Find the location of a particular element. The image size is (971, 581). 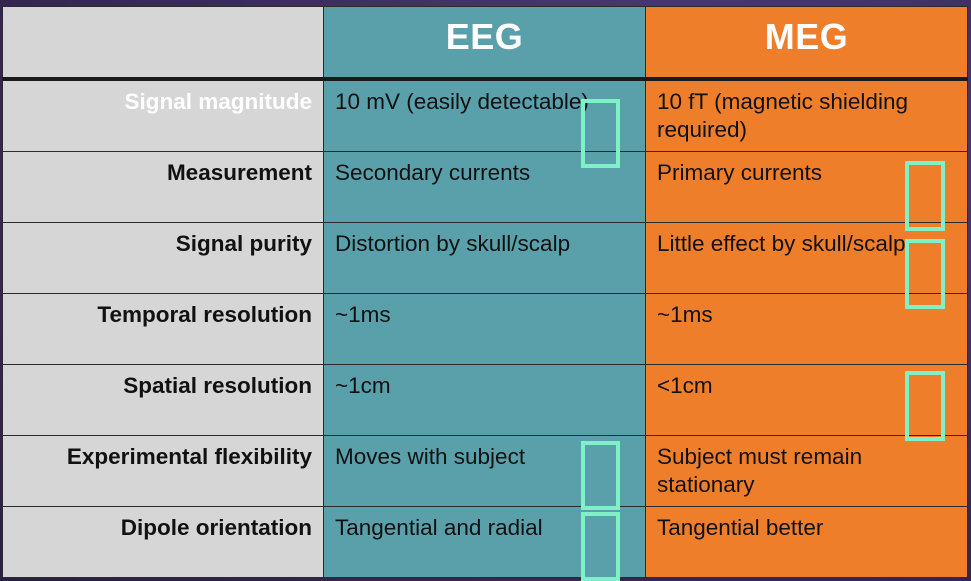

header-meg-cell: MEG is located at coordinates (806, 43).